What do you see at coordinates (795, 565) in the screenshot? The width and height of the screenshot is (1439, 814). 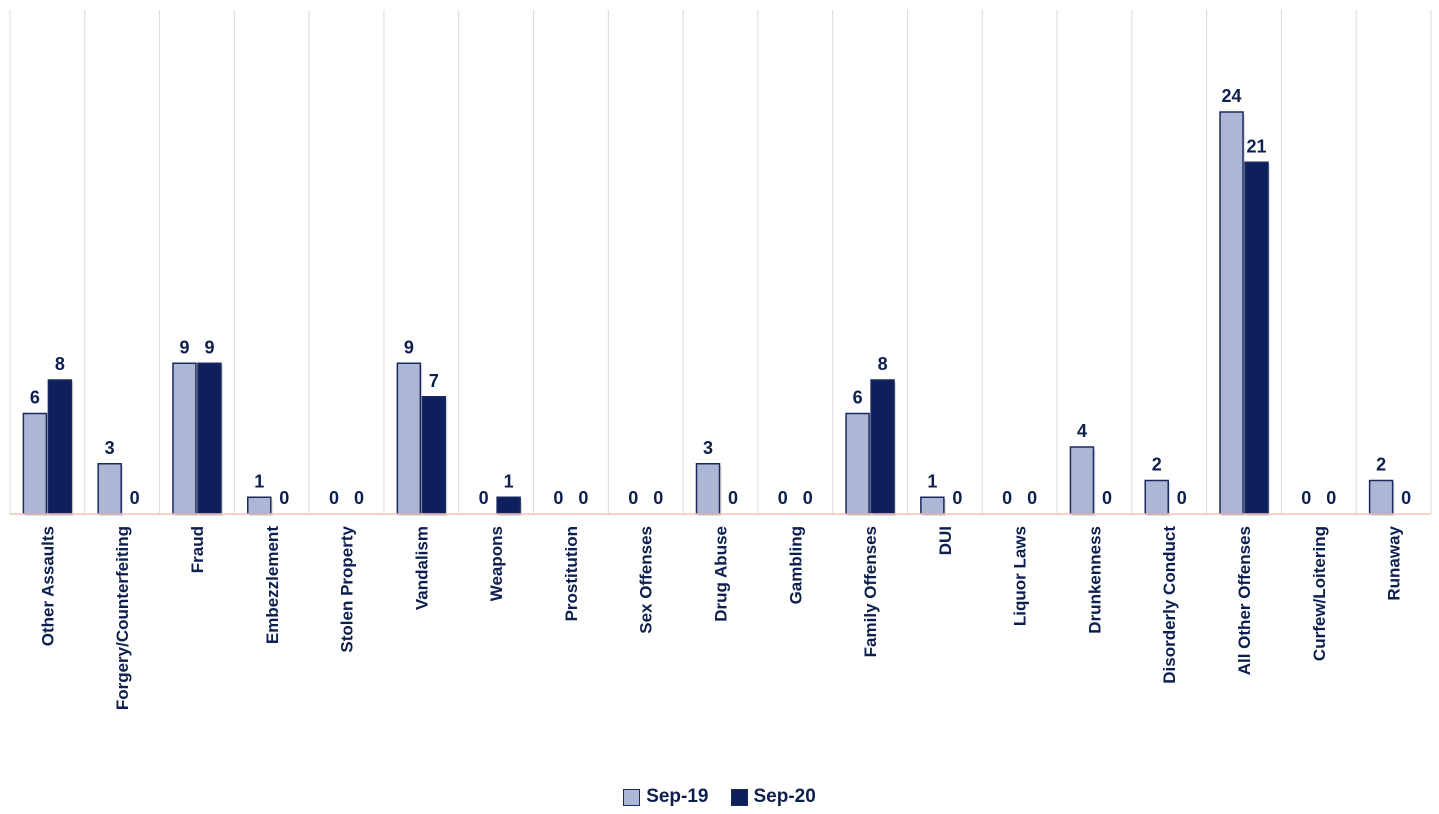 I see `x-tick-label: Gambling` at bounding box center [795, 565].